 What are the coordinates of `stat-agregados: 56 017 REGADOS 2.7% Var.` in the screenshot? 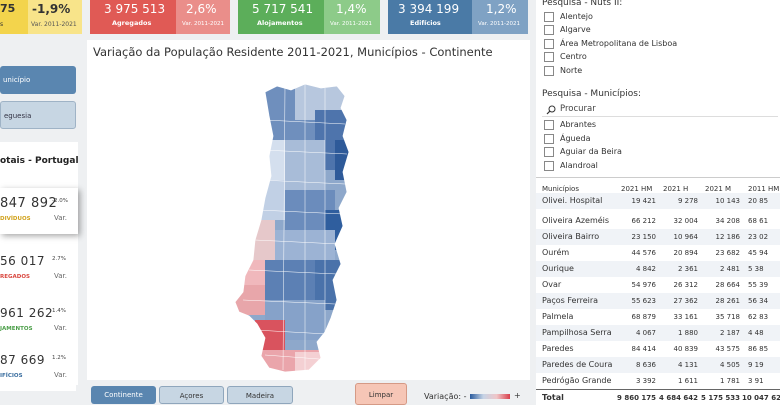 It's located at (38, 269).